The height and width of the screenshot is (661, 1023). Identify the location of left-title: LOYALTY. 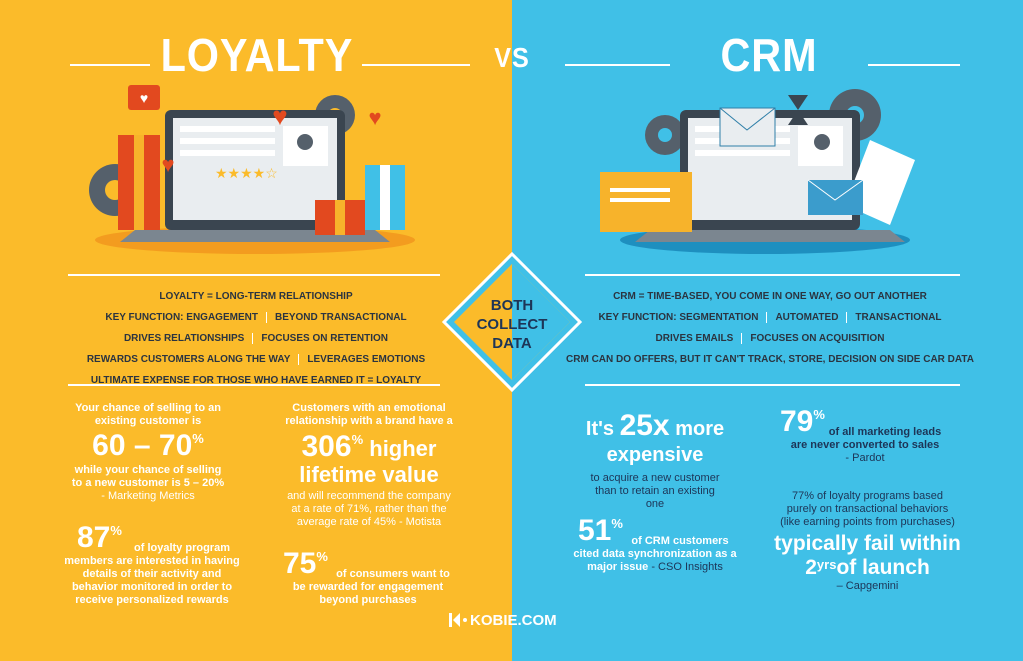
(257, 55).